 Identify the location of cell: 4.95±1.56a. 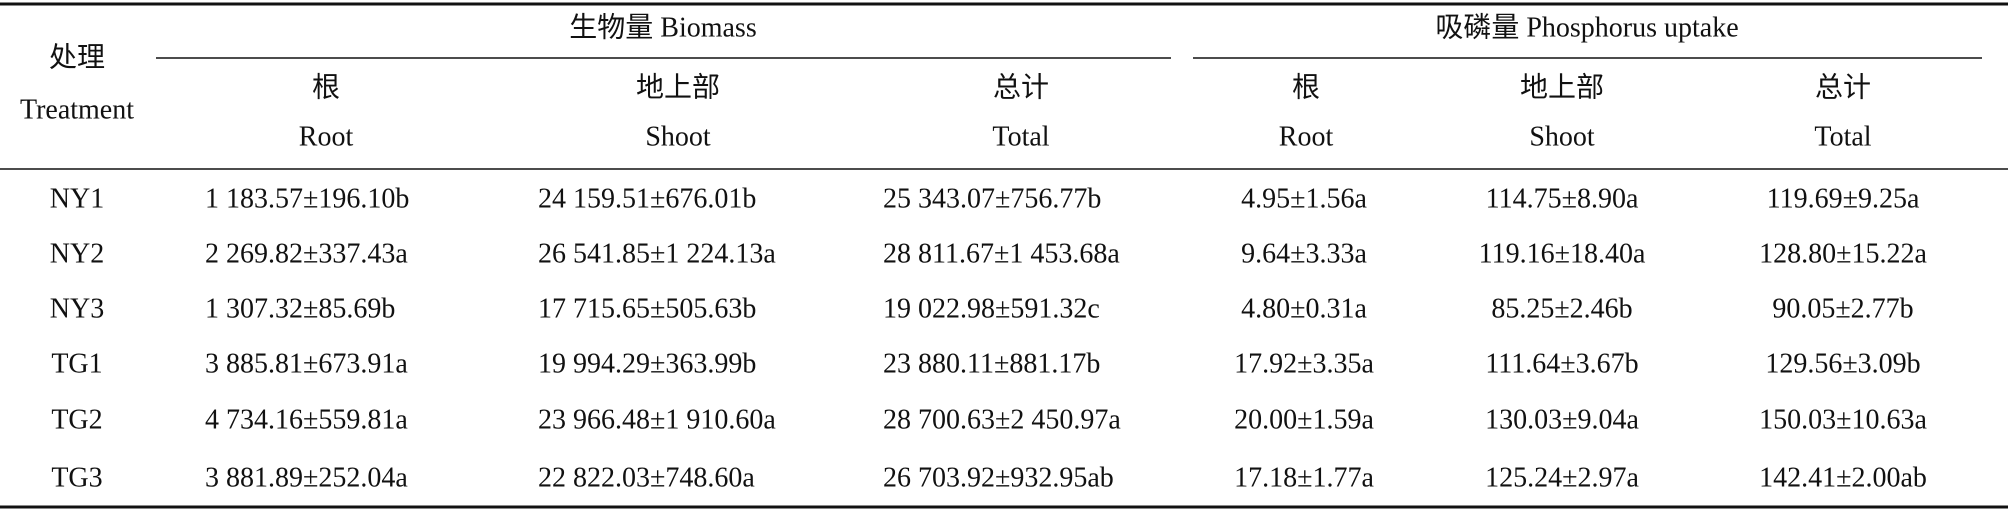
(1304, 198).